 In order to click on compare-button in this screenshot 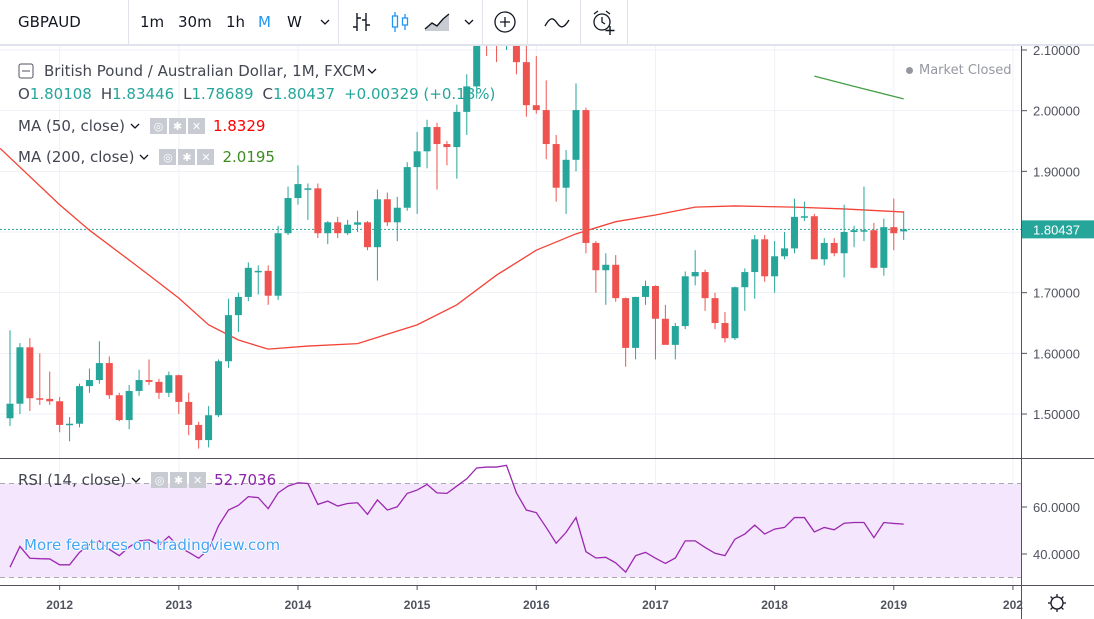, I will do `click(505, 22)`.